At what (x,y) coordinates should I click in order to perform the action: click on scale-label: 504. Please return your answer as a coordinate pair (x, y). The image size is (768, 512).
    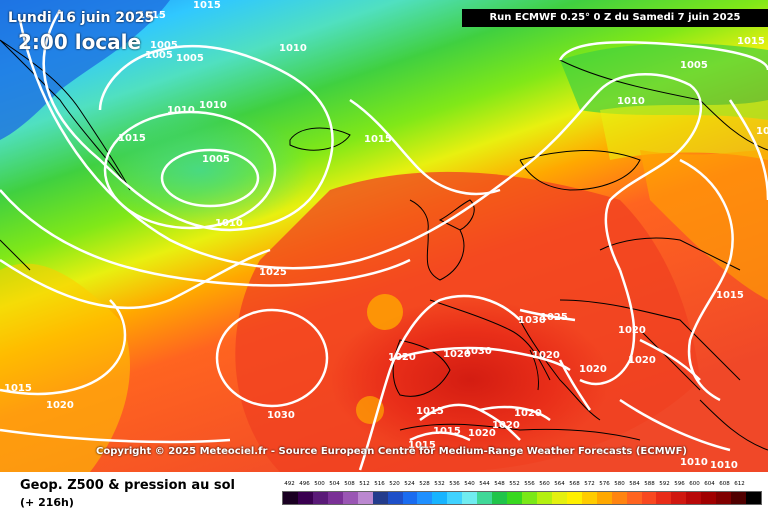
    Looking at the image, I should click on (334, 484).